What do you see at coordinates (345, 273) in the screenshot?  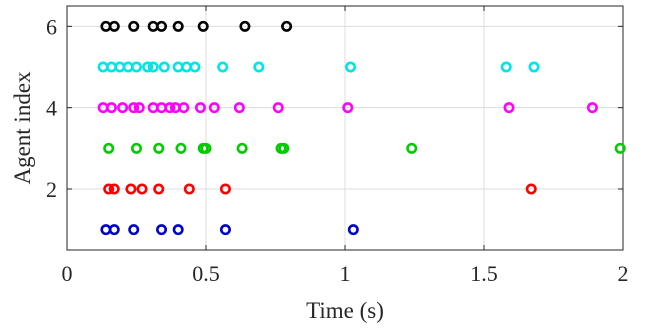 I see `x-tick-label: 1` at bounding box center [345, 273].